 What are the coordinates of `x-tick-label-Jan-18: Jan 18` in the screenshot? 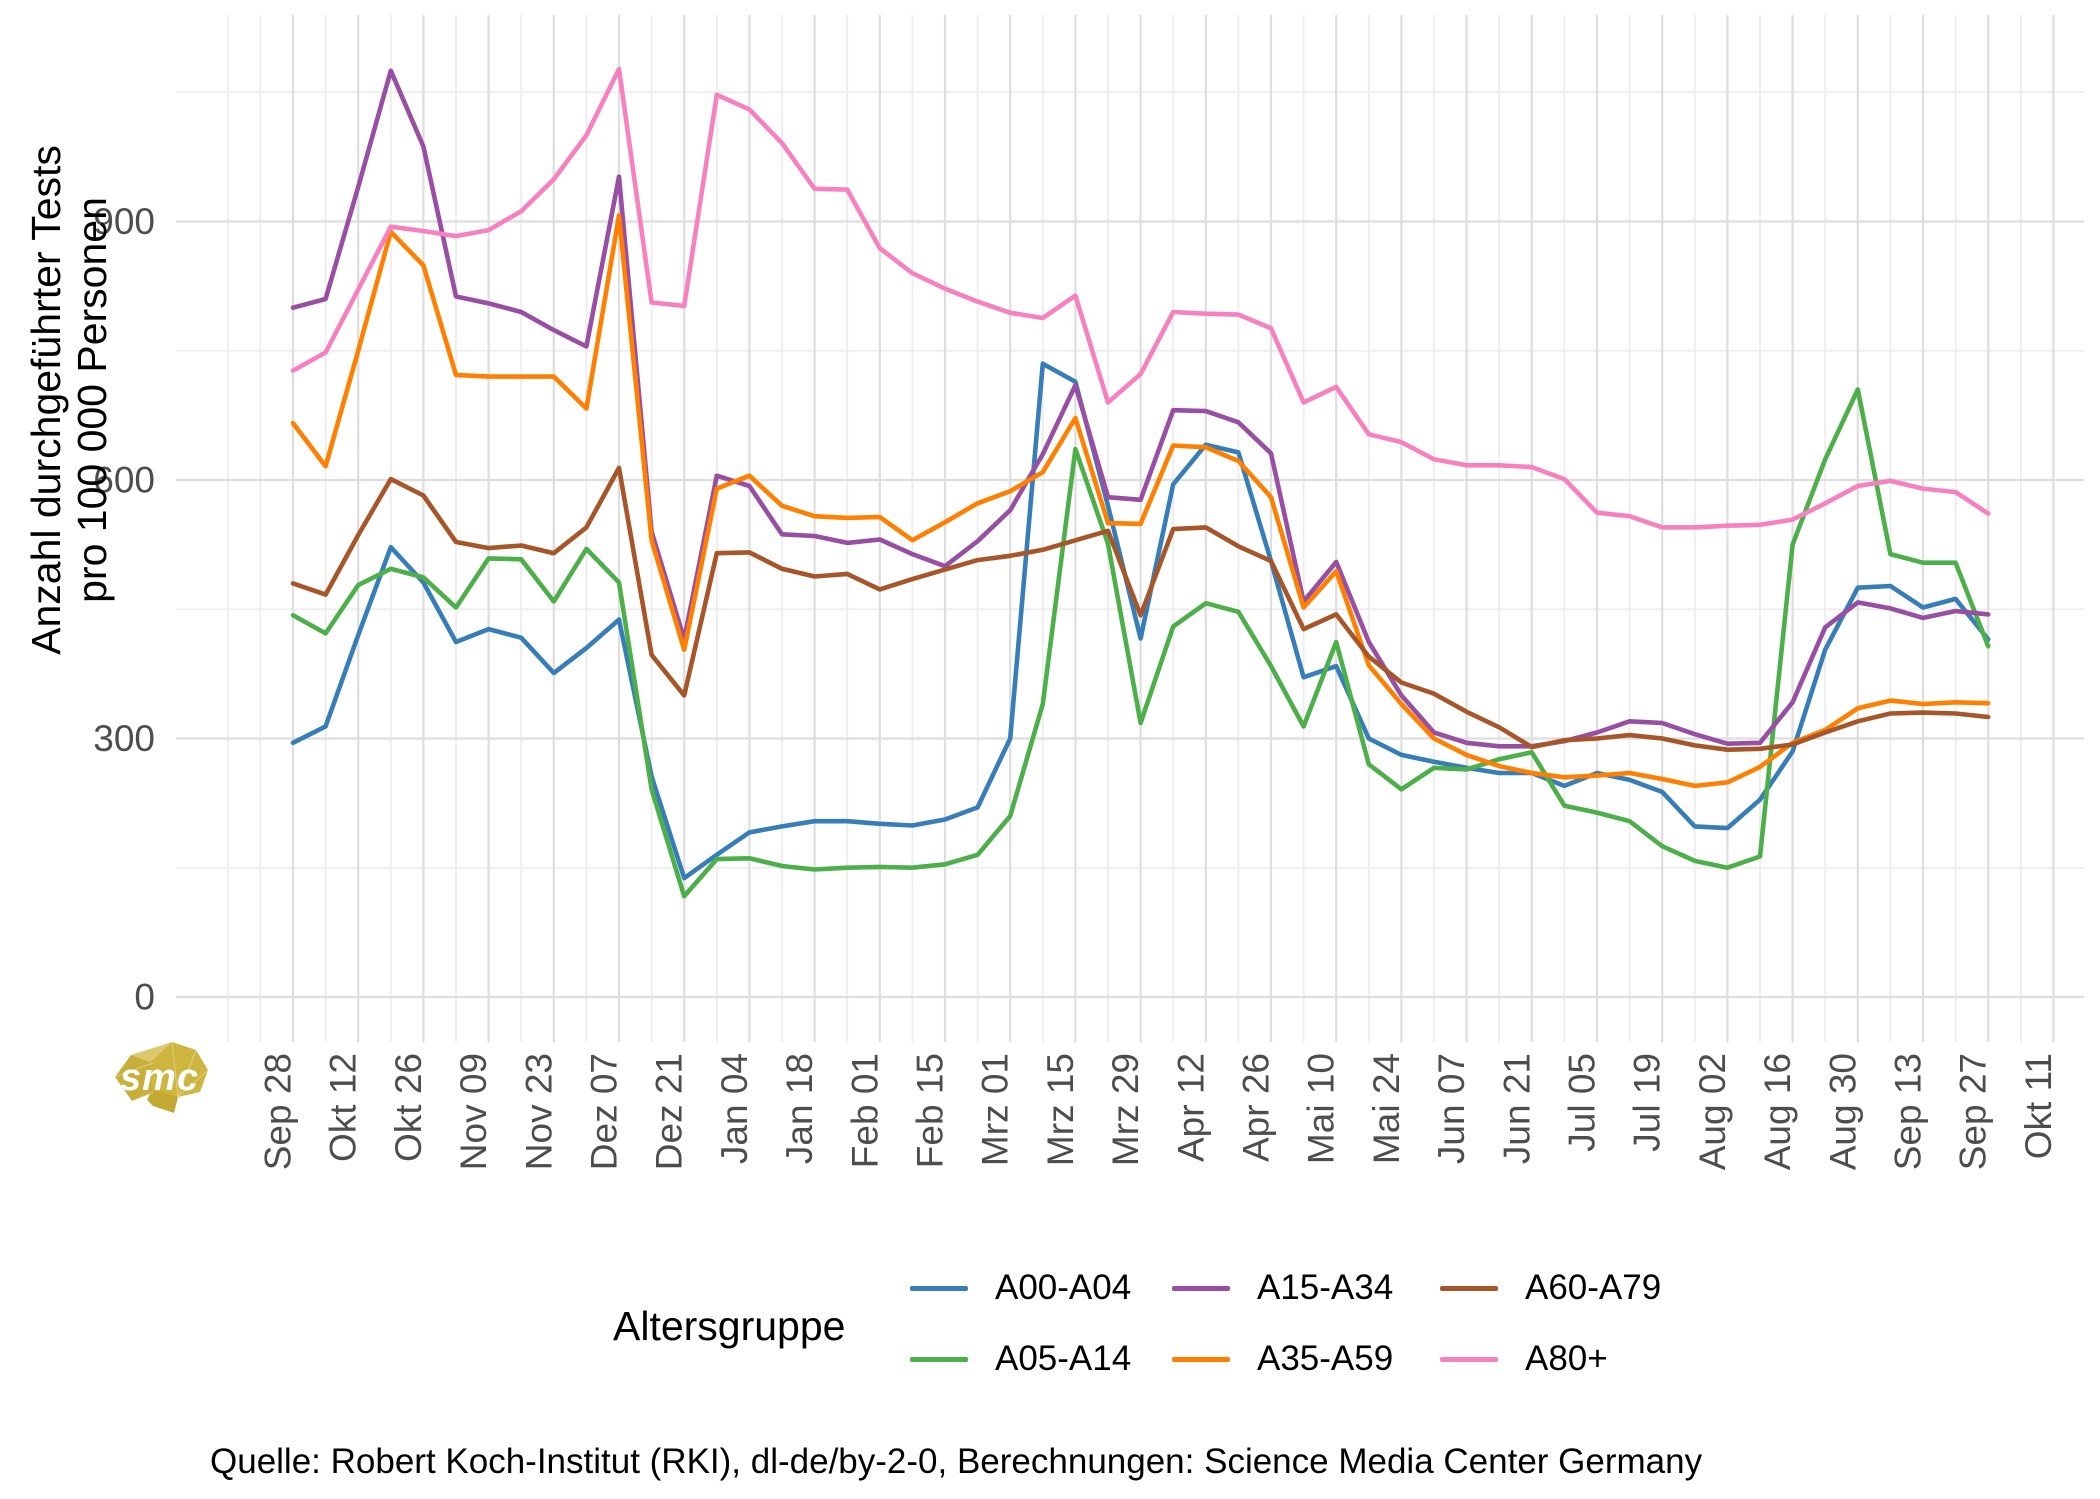 It's located at (799, 1108).